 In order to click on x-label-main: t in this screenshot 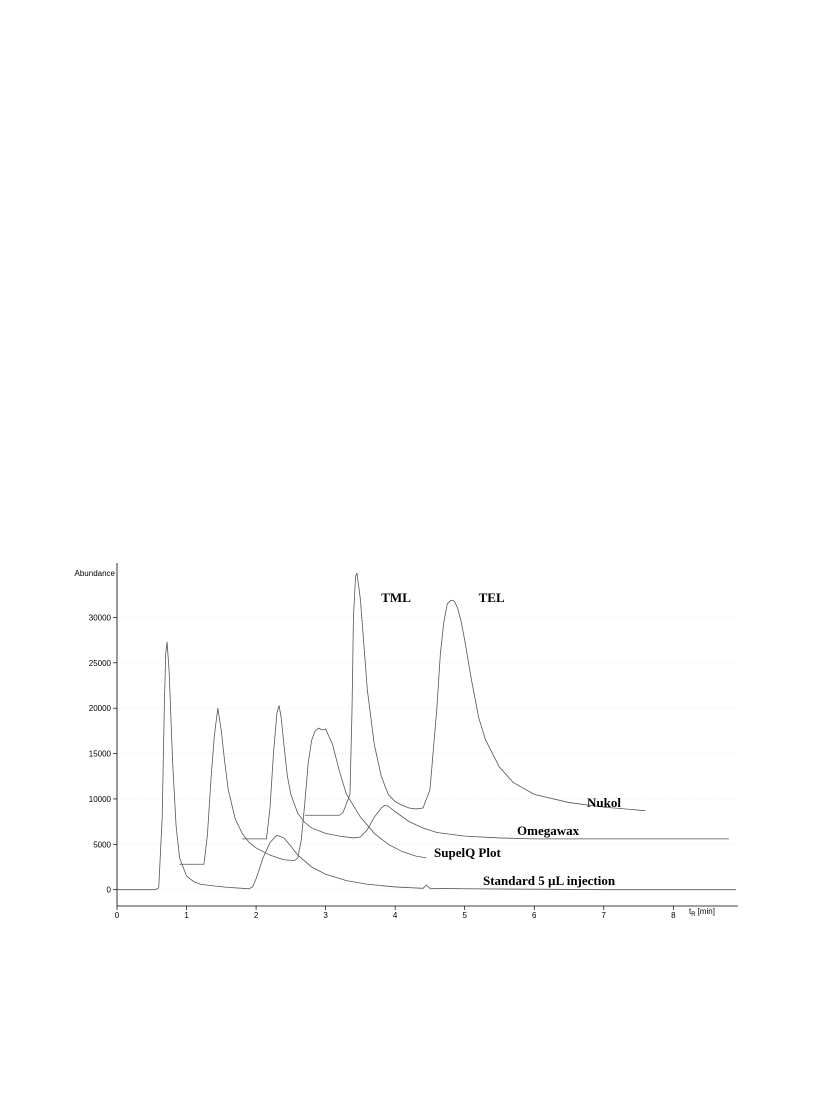, I will do `click(690, 911)`.